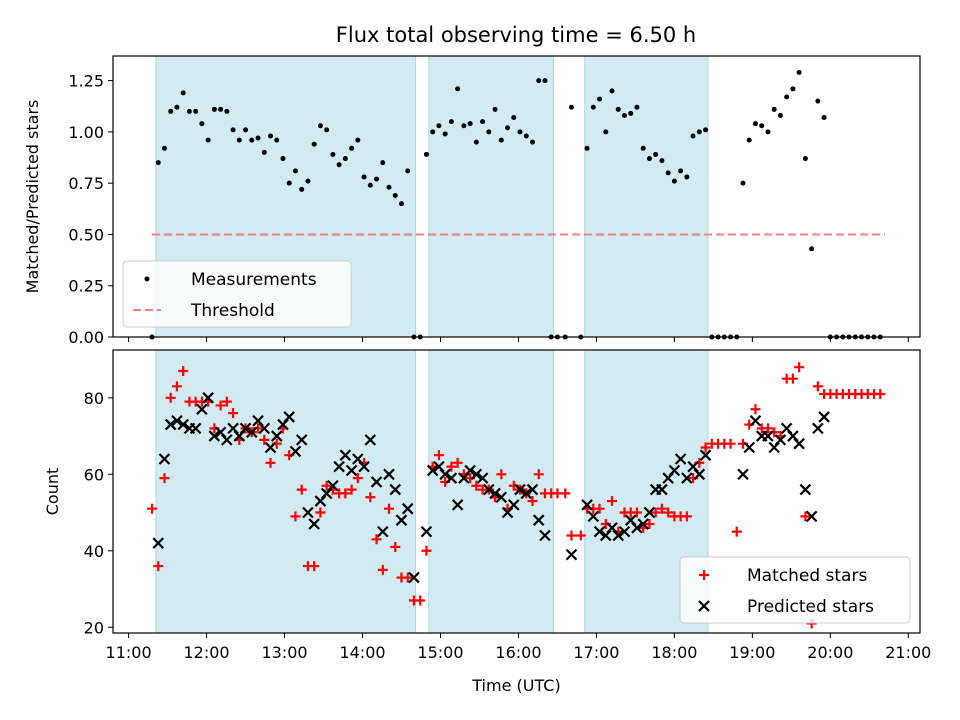 This screenshot has height=720, width=960. I want to click on bottom-x-tick-label: 17:00, so click(596, 652).